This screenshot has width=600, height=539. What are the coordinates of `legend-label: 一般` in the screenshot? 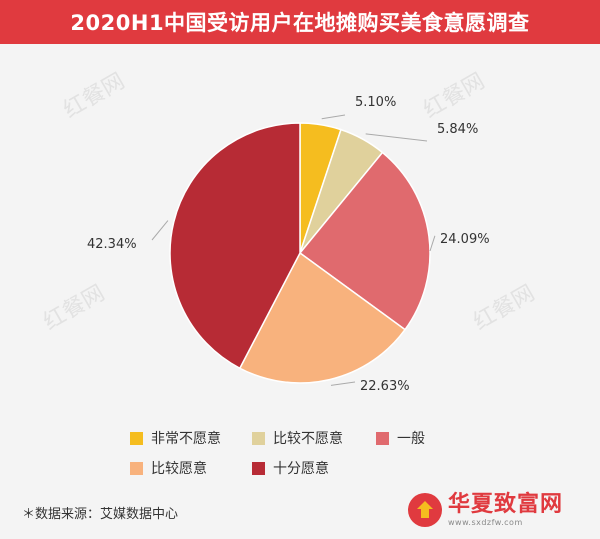 It's located at (411, 439).